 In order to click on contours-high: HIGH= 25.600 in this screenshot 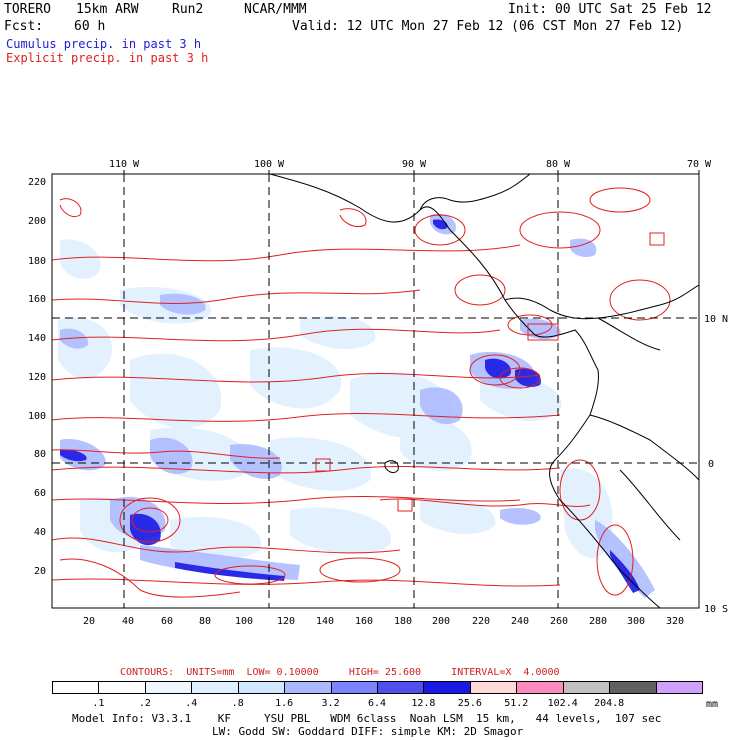, I will do `click(385, 672)`.